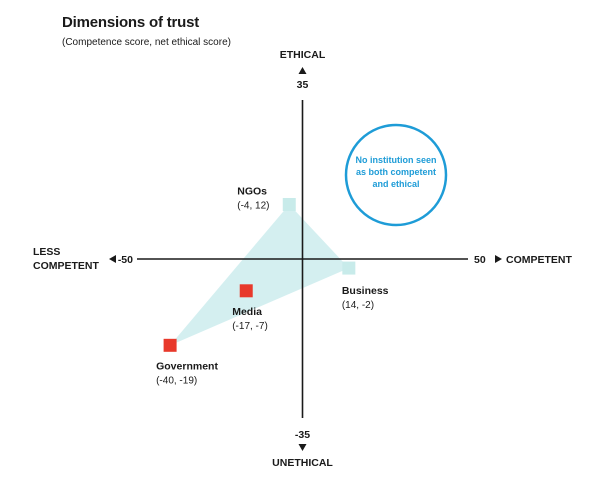  I want to click on callout-circle, so click(396, 175).